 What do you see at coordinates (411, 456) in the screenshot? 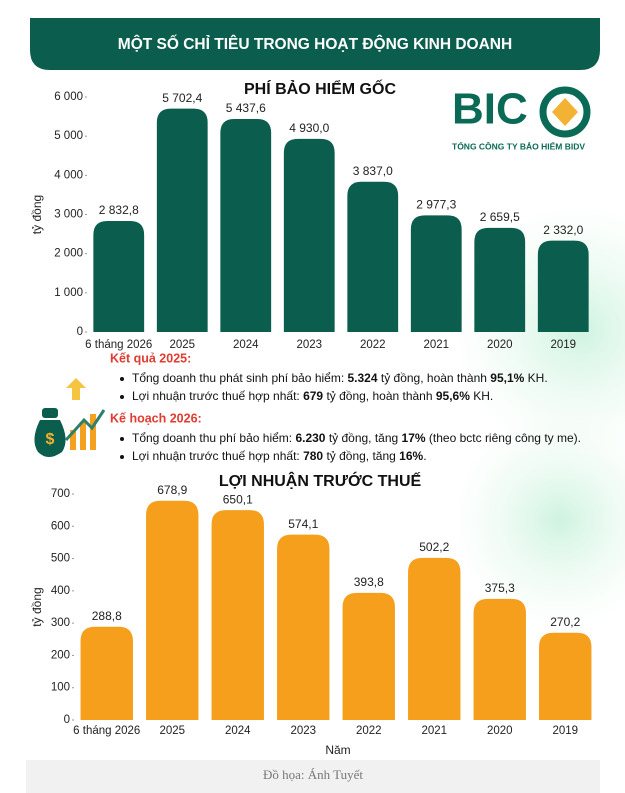
I see `note-segment: 16%` at bounding box center [411, 456].